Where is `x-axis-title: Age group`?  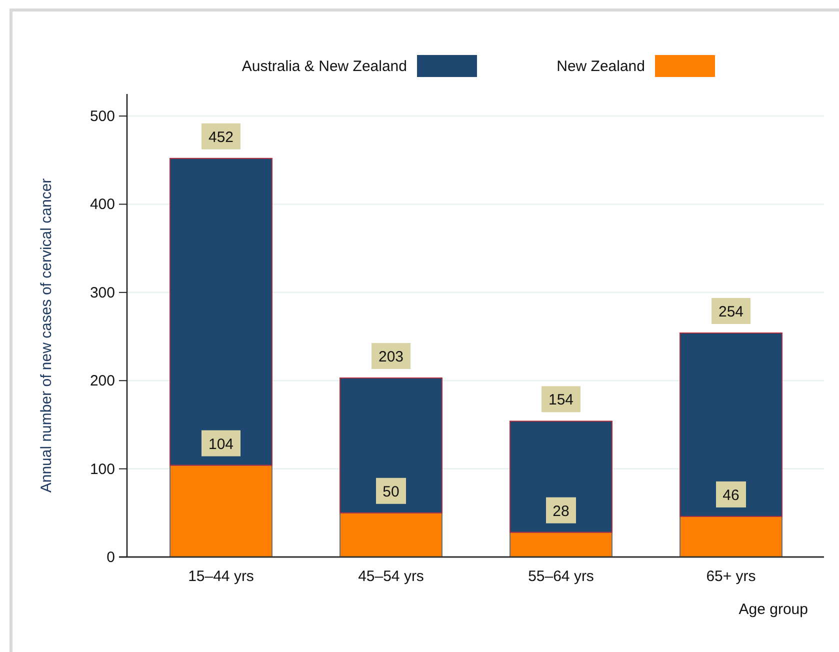
x-axis-title: Age group is located at coordinates (773, 609).